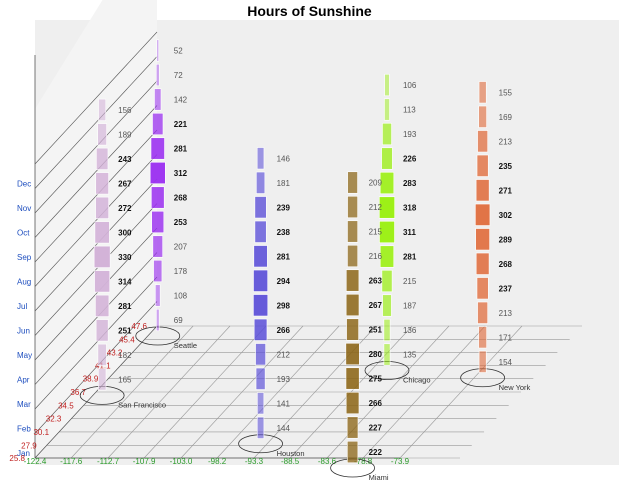  I want to click on month-tick-label: Dec, so click(24, 184).